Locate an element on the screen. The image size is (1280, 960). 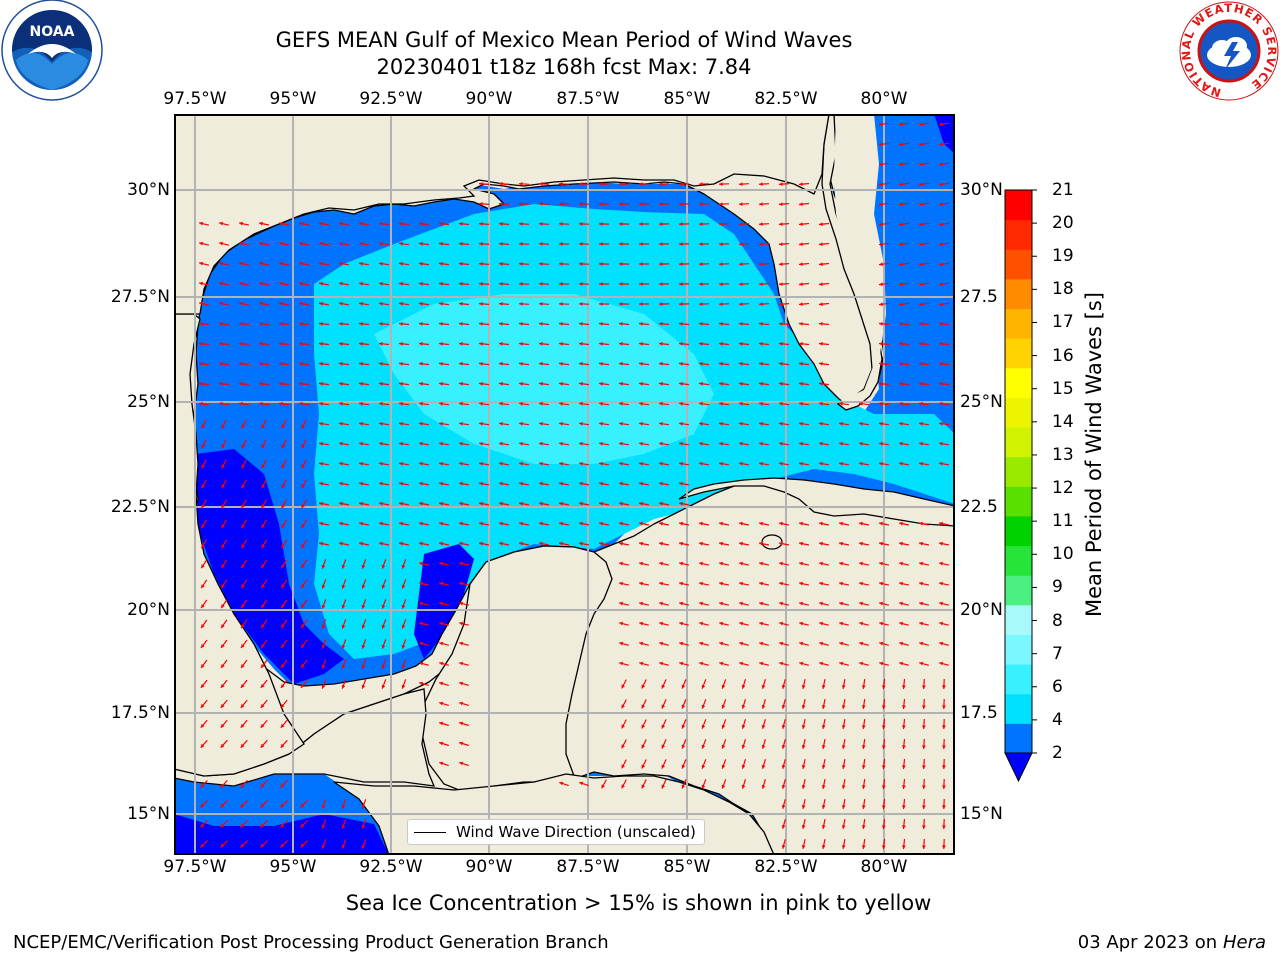
colorbar-tick-label: 8 is located at coordinates (1057, 620).